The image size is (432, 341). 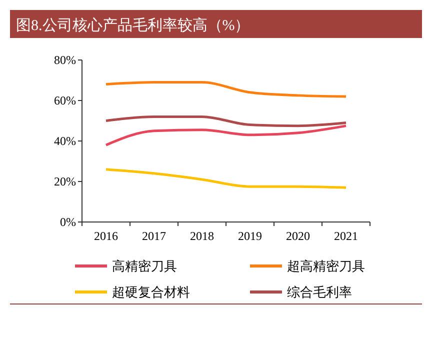 What do you see at coordinates (346, 236) in the screenshot?
I see `x-tick-label: 2021` at bounding box center [346, 236].